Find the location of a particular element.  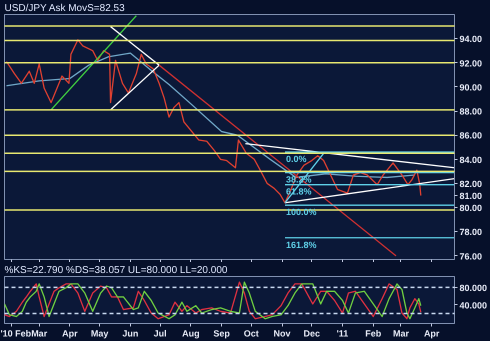

x-tick-label: Sep is located at coordinates (221, 333).